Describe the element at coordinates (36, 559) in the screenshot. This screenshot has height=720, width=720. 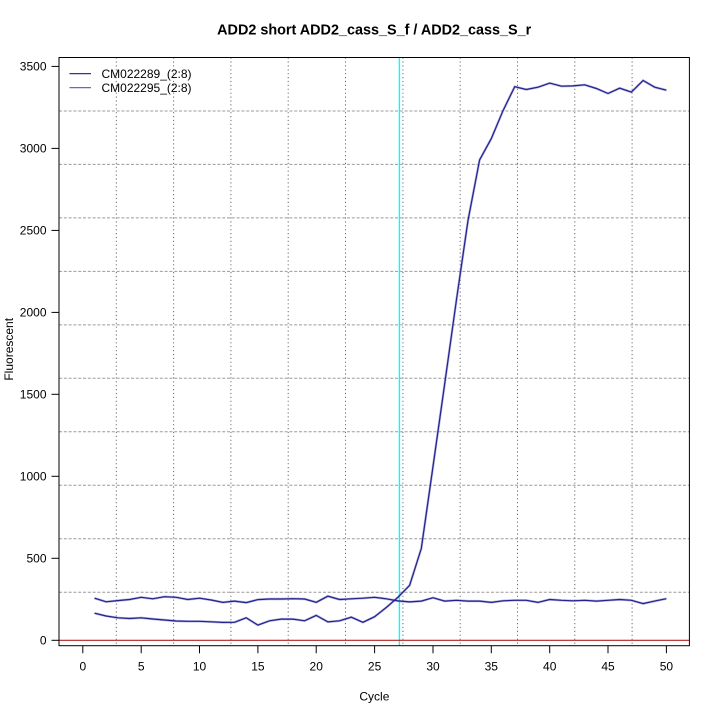
I see `svg-text: 500` at that location.